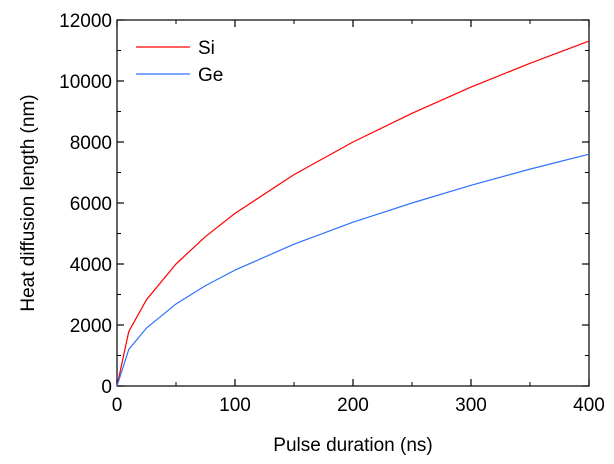  Describe the element at coordinates (85, 82) in the screenshot. I see `y-tick-label: 10000` at that location.